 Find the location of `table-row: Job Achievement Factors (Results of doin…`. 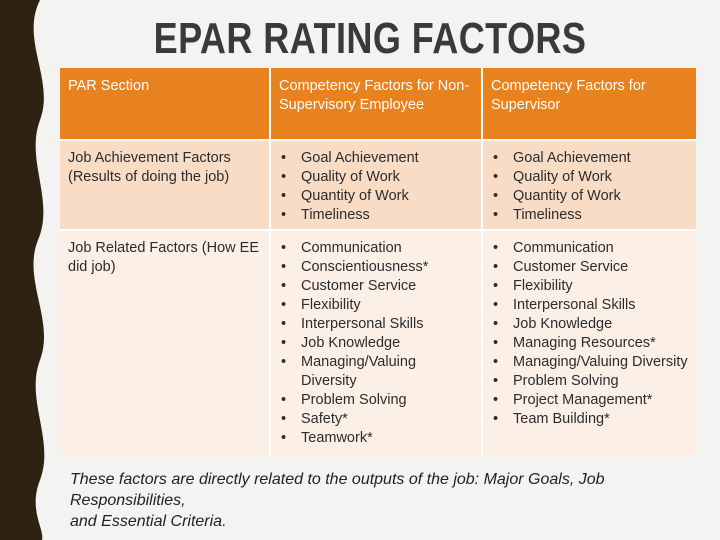

table-row: Job Achievement Factors (Results of doin… is located at coordinates (378, 184).